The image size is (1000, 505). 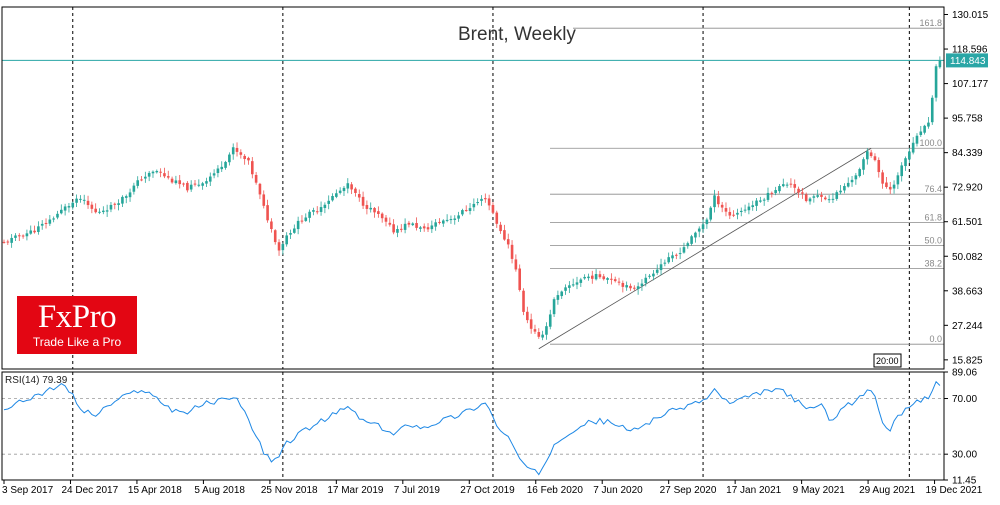 What do you see at coordinates (753, 490) in the screenshot?
I see `x-tick-label: 17 Jan 2021` at bounding box center [753, 490].